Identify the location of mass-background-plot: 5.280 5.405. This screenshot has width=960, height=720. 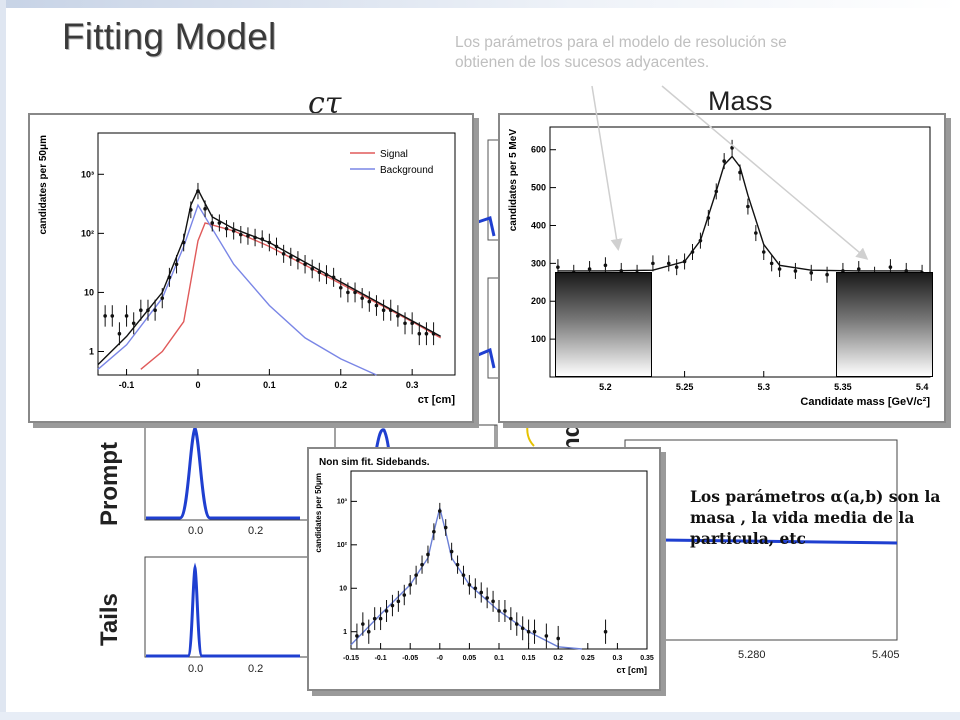
(762, 550).